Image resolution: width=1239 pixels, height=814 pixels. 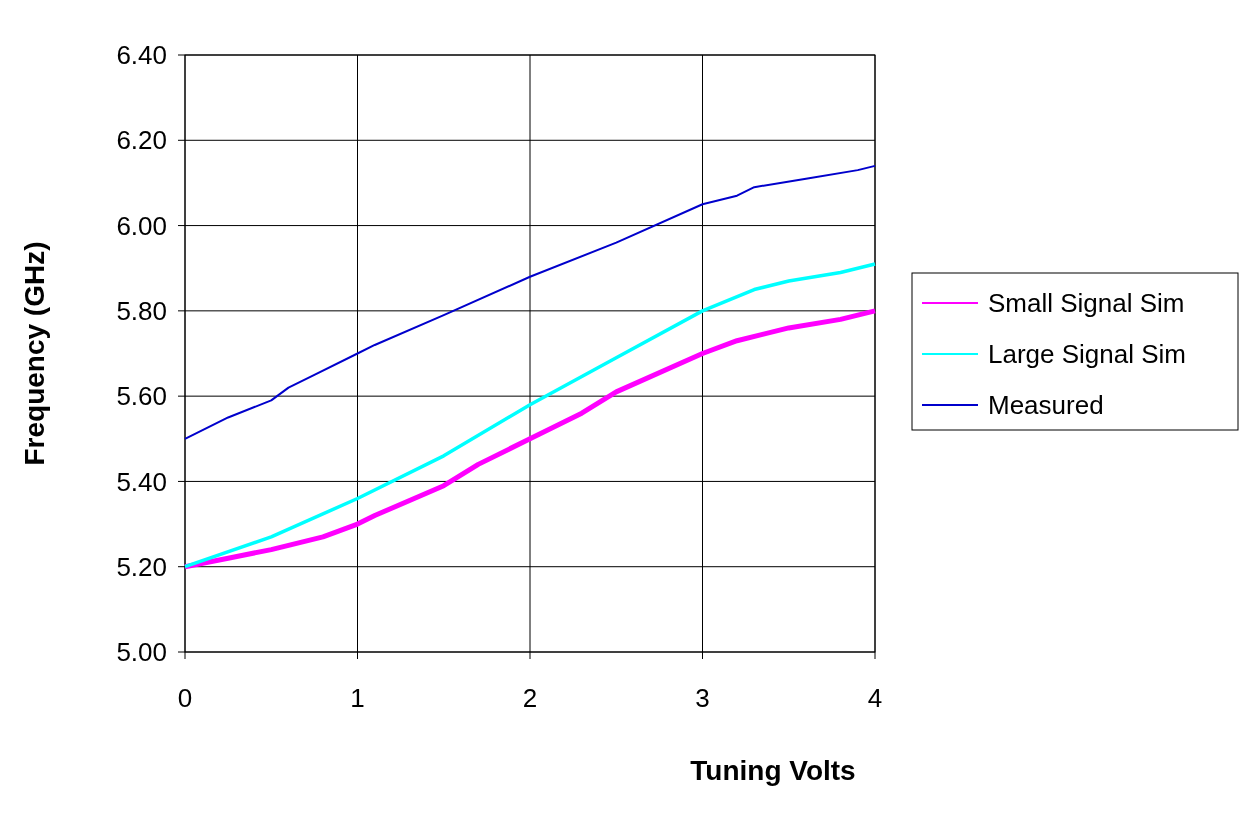 I want to click on x-tick-label: 2, so click(x=530, y=698).